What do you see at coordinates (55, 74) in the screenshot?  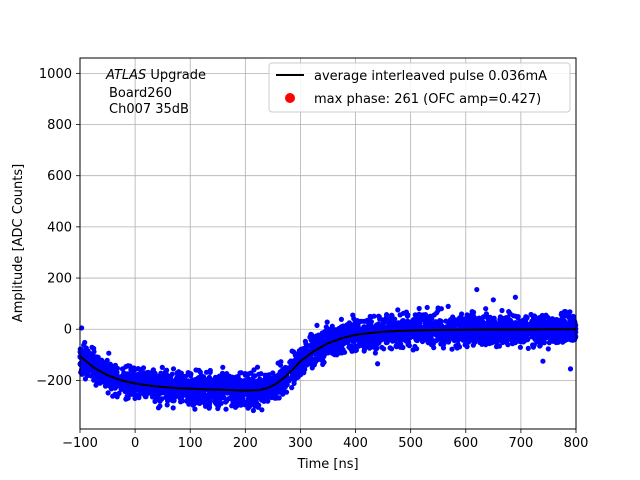 I see `y-tick-label: 1000` at bounding box center [55, 74].